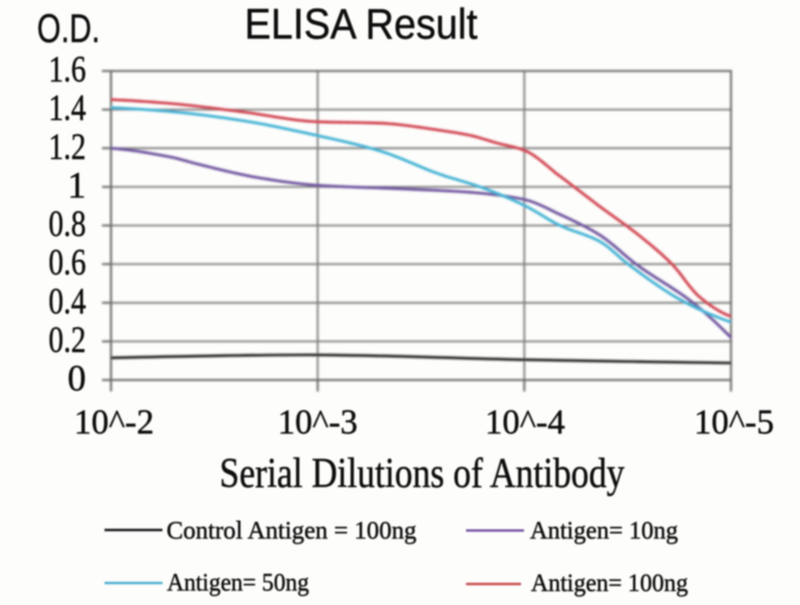 This screenshot has width=800, height=605. Describe the element at coordinates (292, 531) in the screenshot. I see `svg-text: Control Antigen = 100ng` at that location.